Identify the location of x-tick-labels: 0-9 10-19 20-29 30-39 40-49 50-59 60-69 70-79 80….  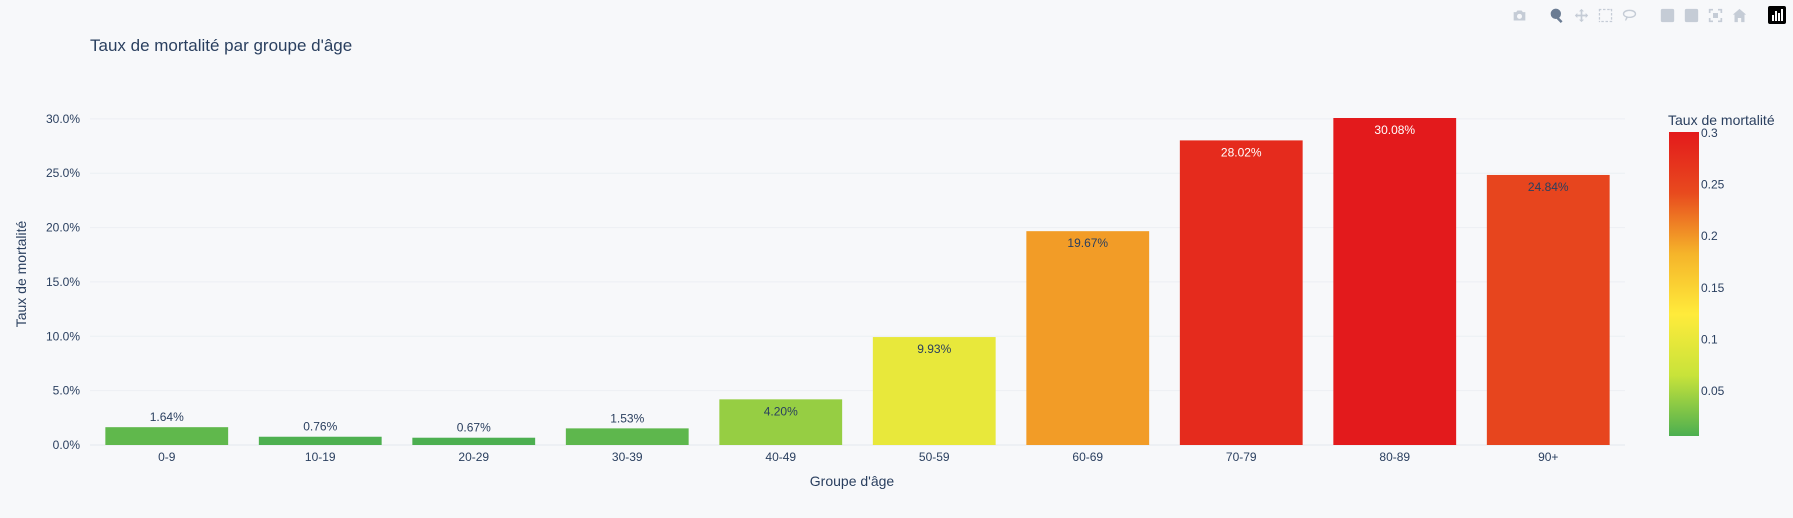
(858, 457).